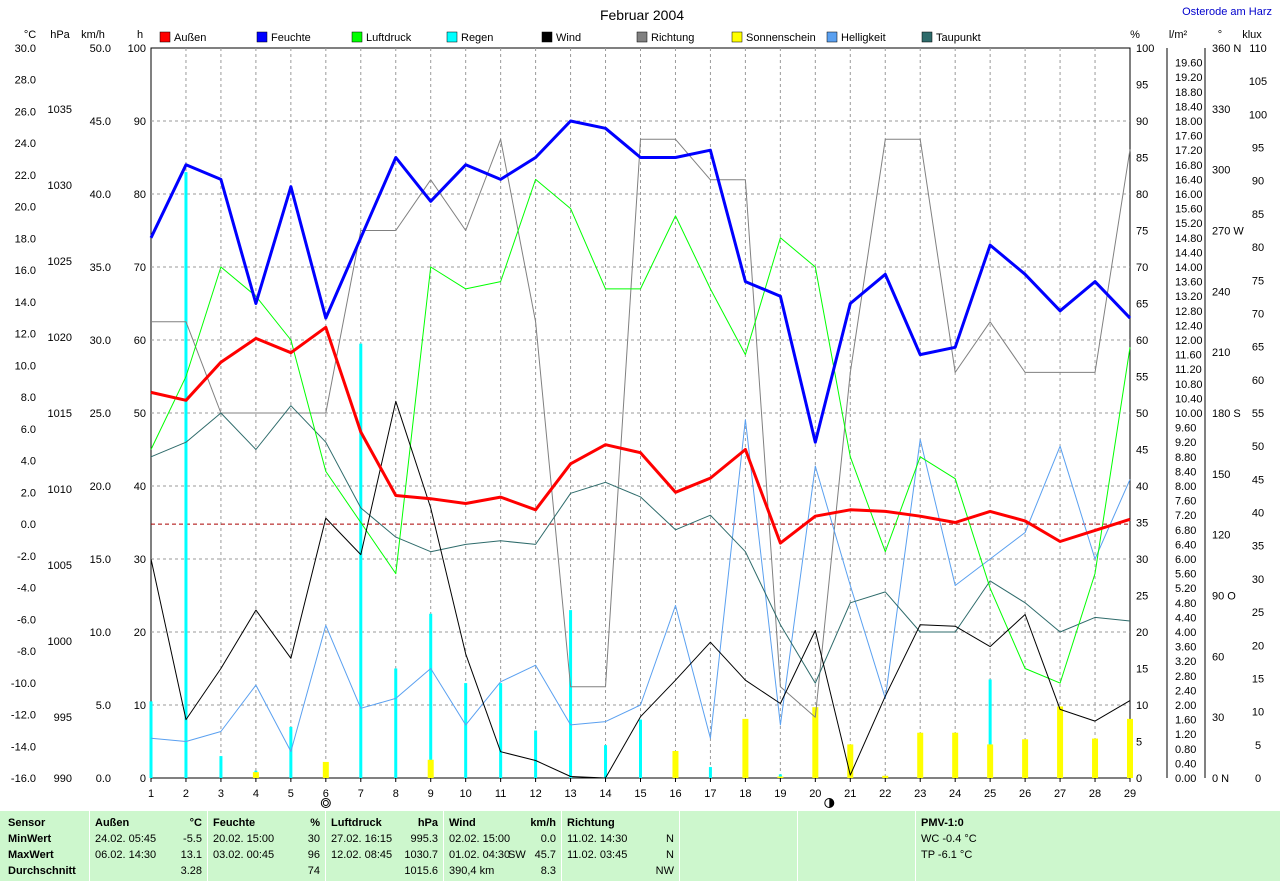  I want to click on wind-tick: 25.0, so click(100, 414).